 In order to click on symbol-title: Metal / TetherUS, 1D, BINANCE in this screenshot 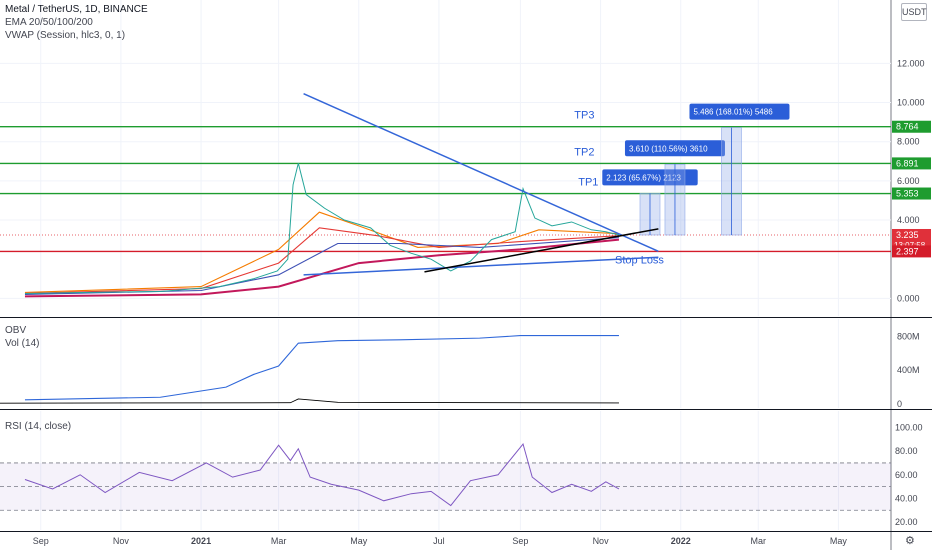, I will do `click(76, 9)`.